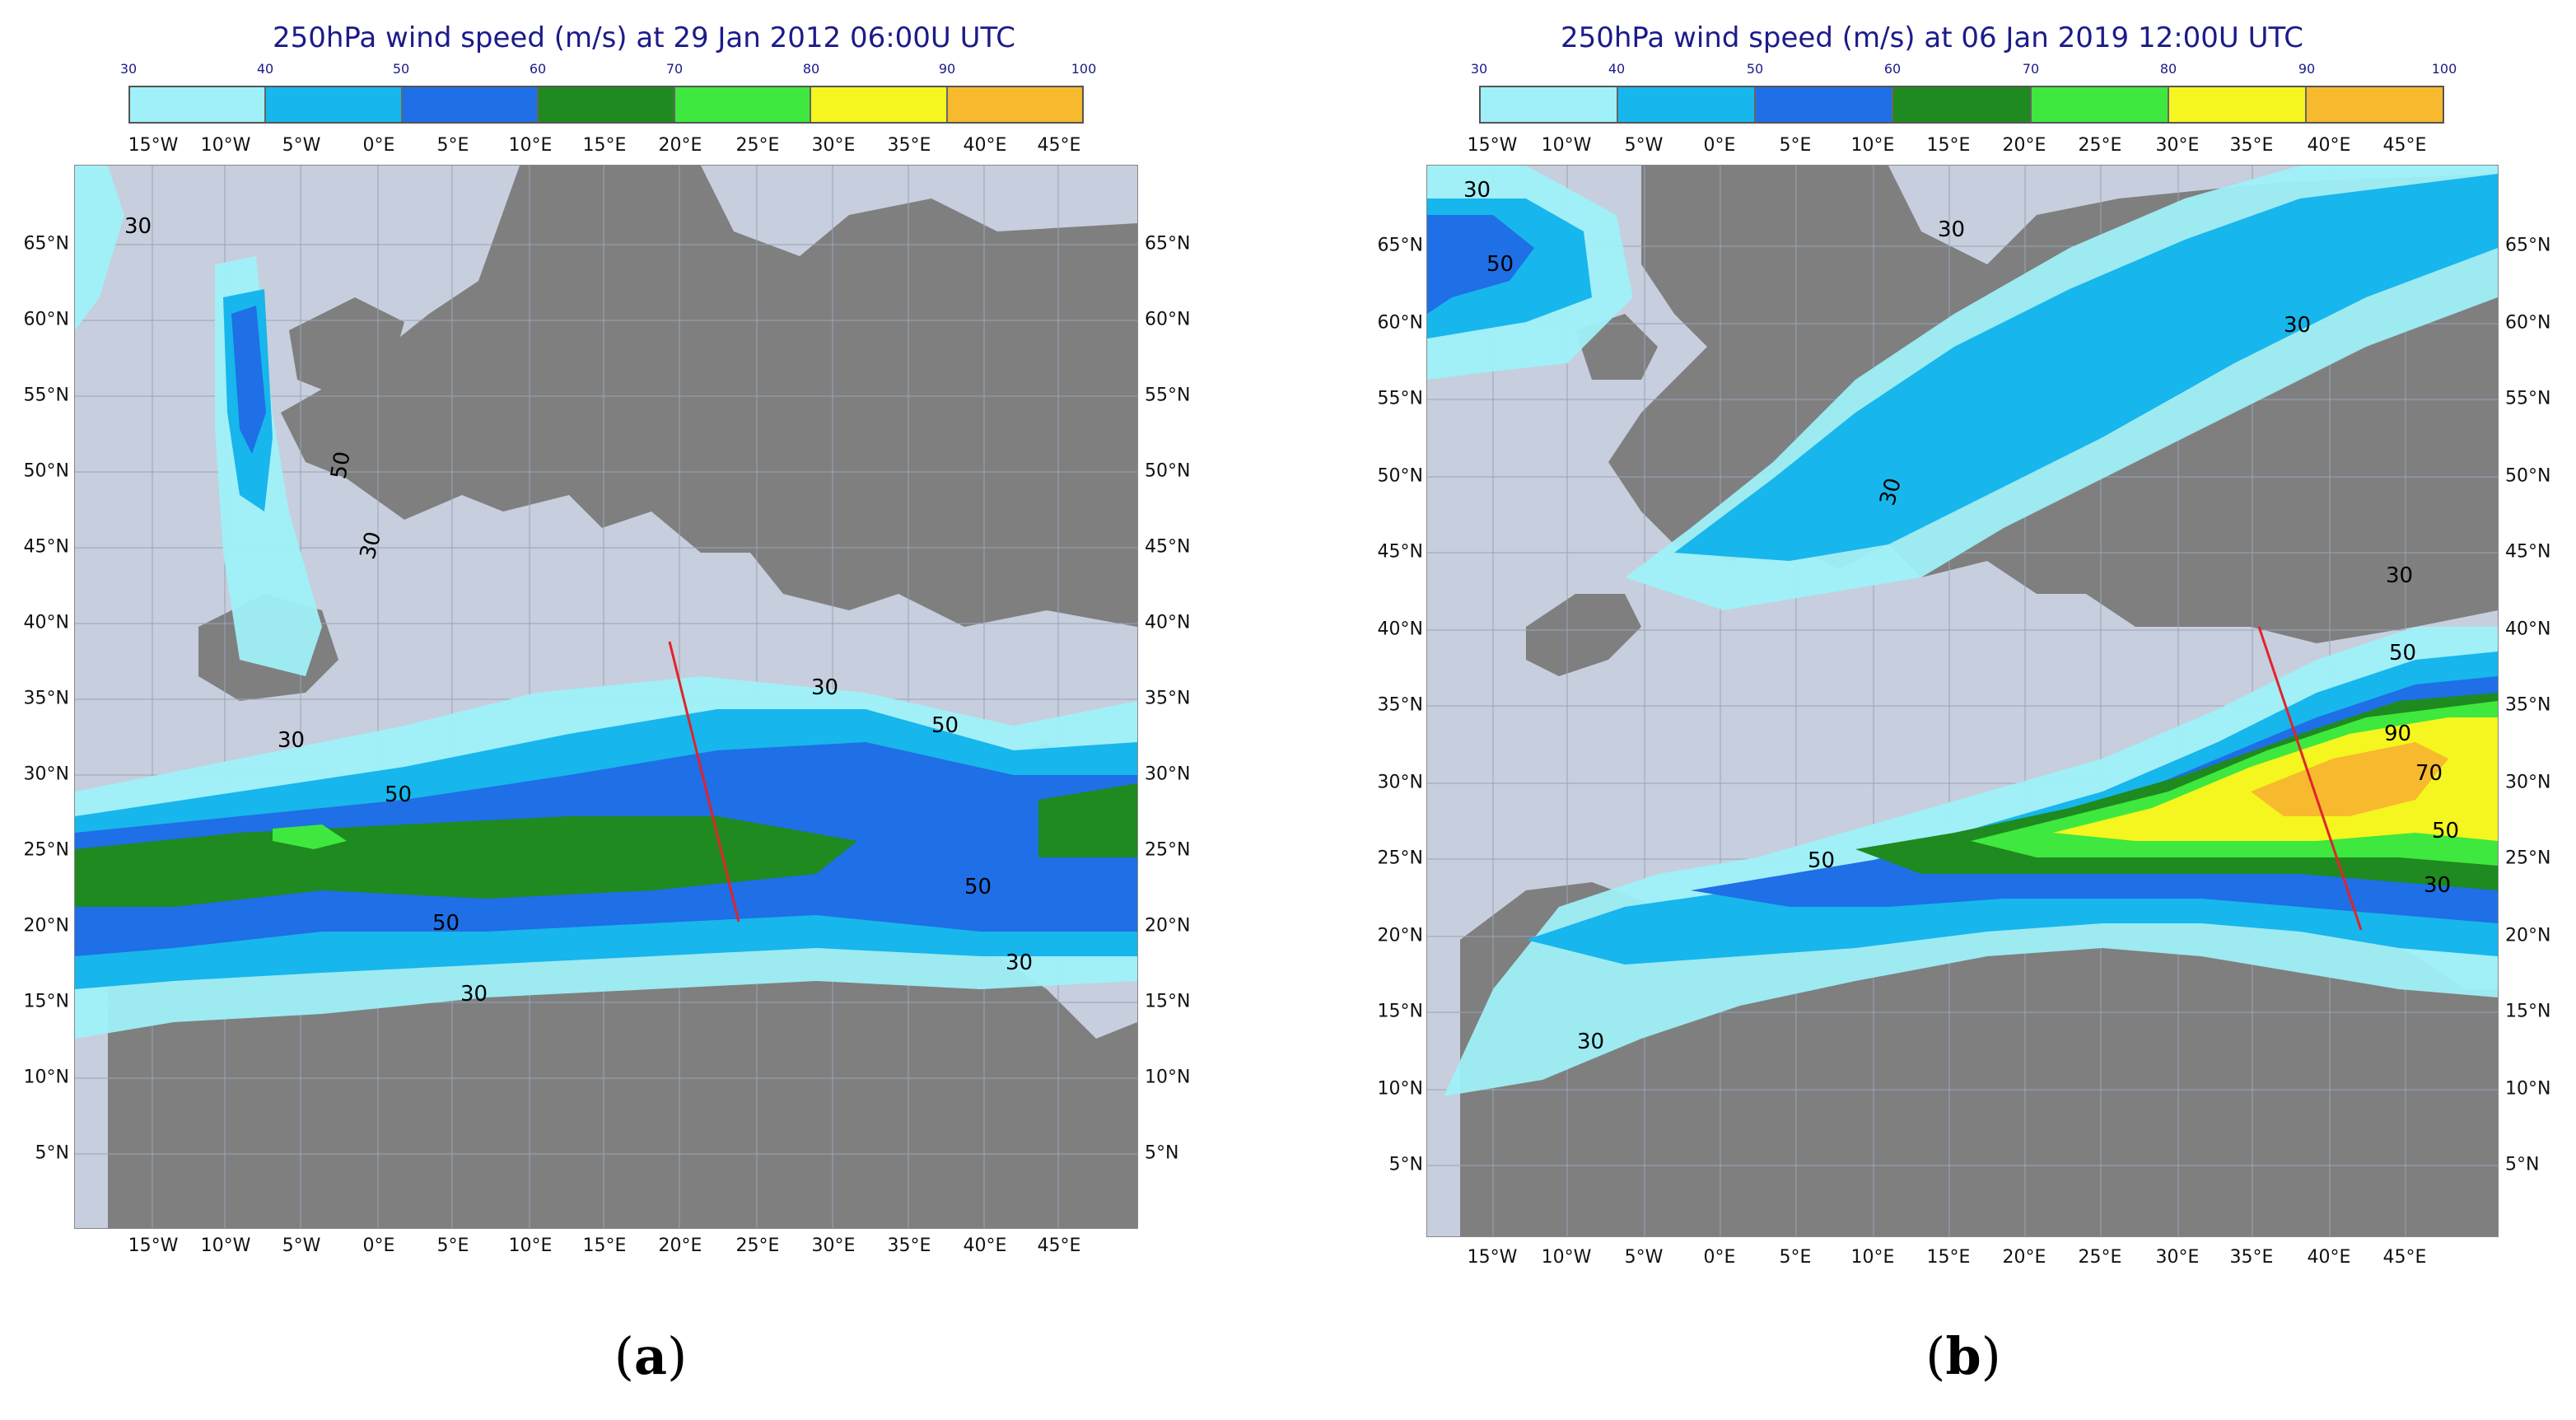 The width and height of the screenshot is (2576, 1420). I want to click on colorbar-tick: 30, so click(1479, 69).